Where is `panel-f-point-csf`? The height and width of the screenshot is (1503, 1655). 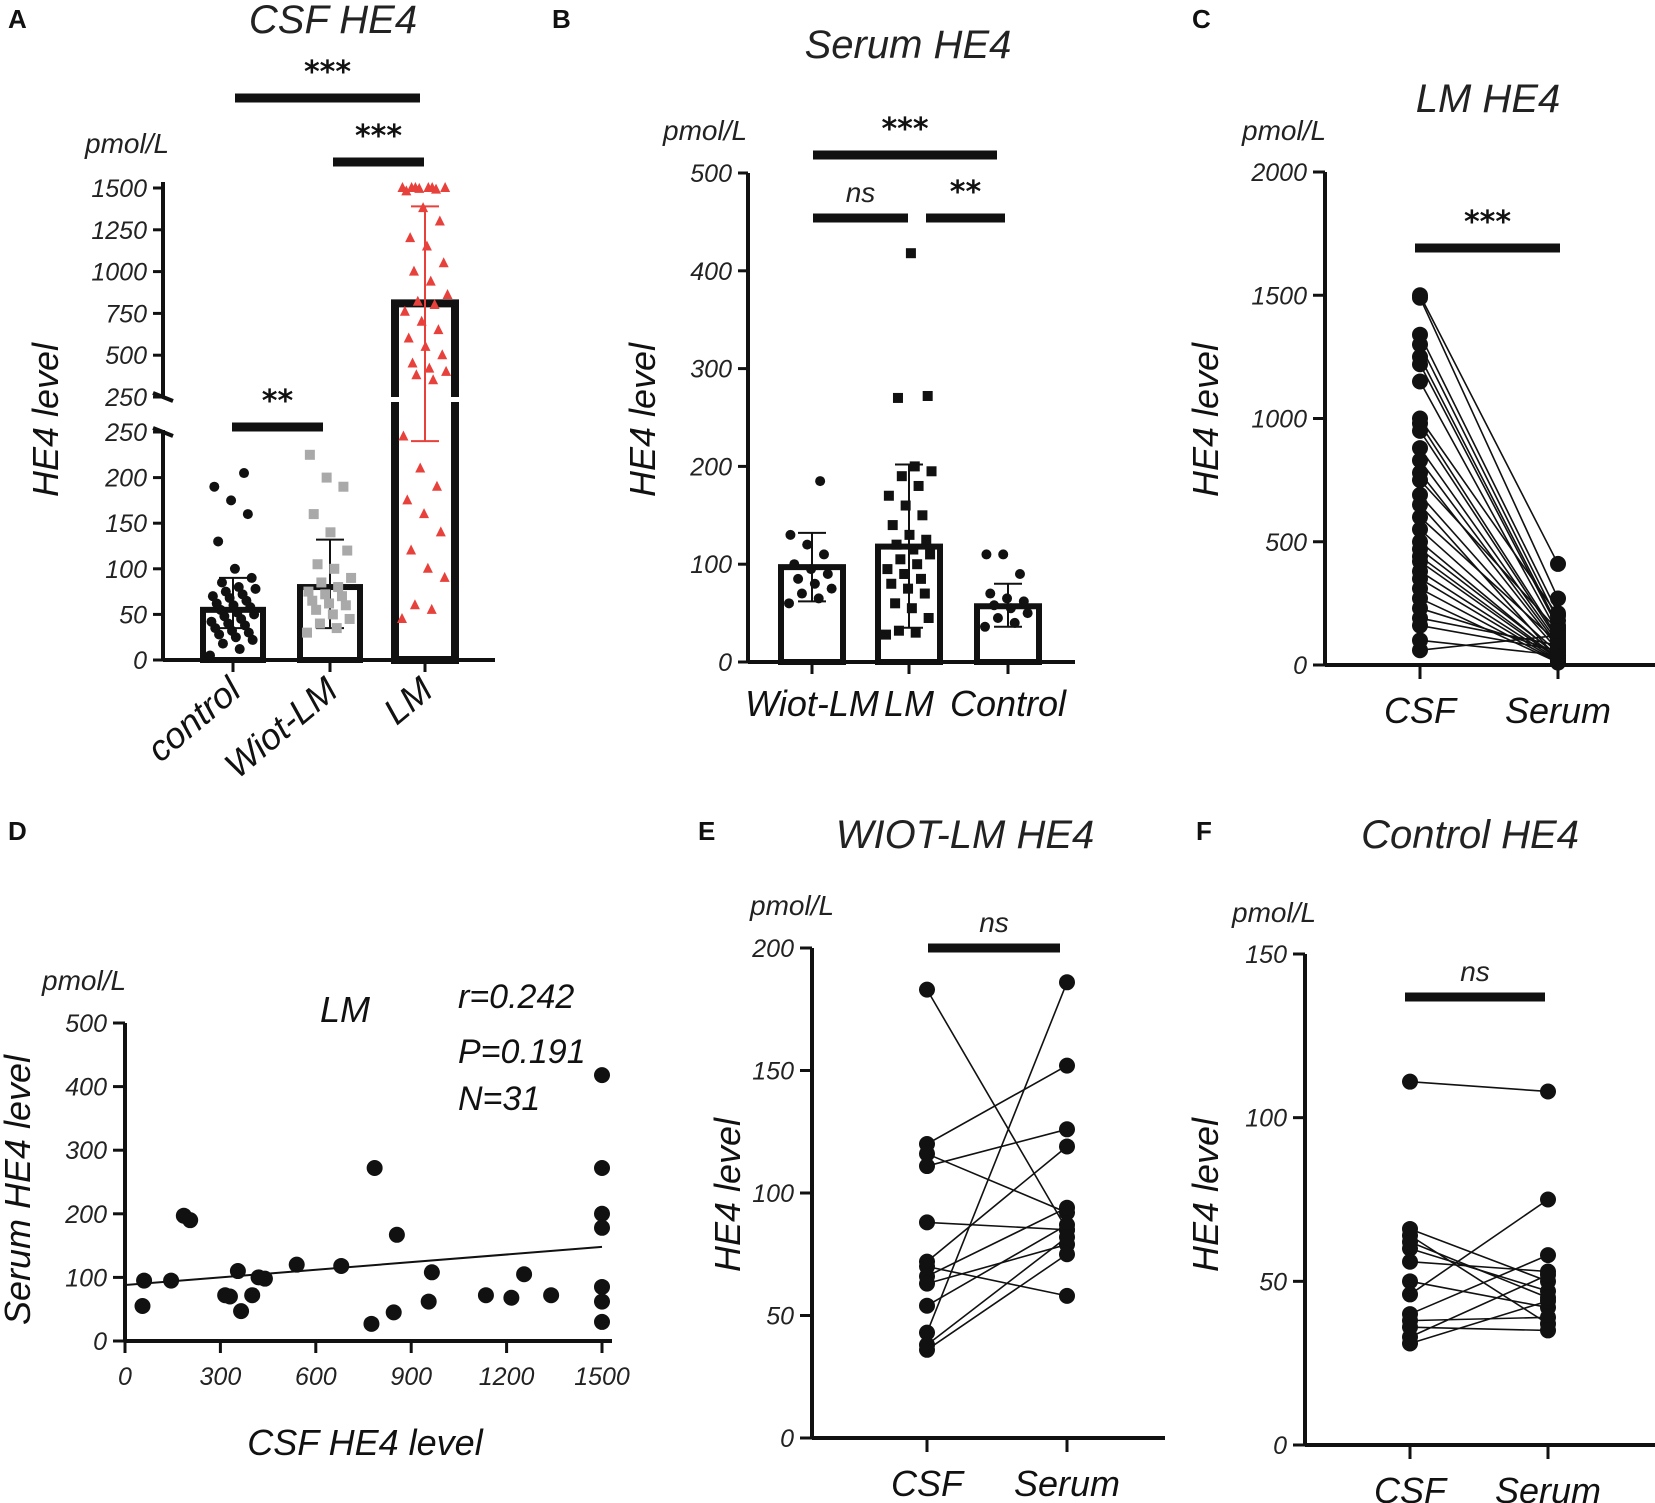 panel-f-point-csf is located at coordinates (1410, 1343).